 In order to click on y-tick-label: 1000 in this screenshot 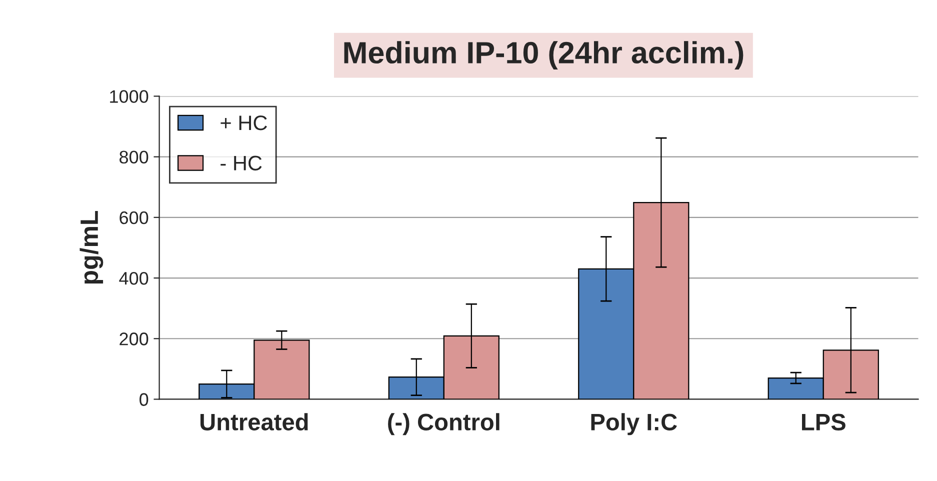, I will do `click(129, 96)`.